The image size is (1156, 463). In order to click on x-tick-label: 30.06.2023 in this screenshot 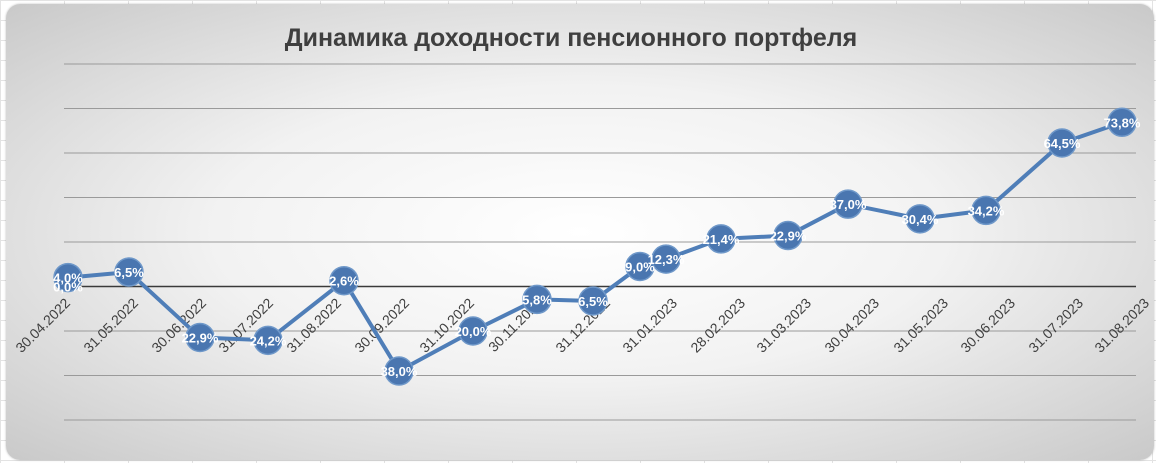, I will do `click(987, 325)`.